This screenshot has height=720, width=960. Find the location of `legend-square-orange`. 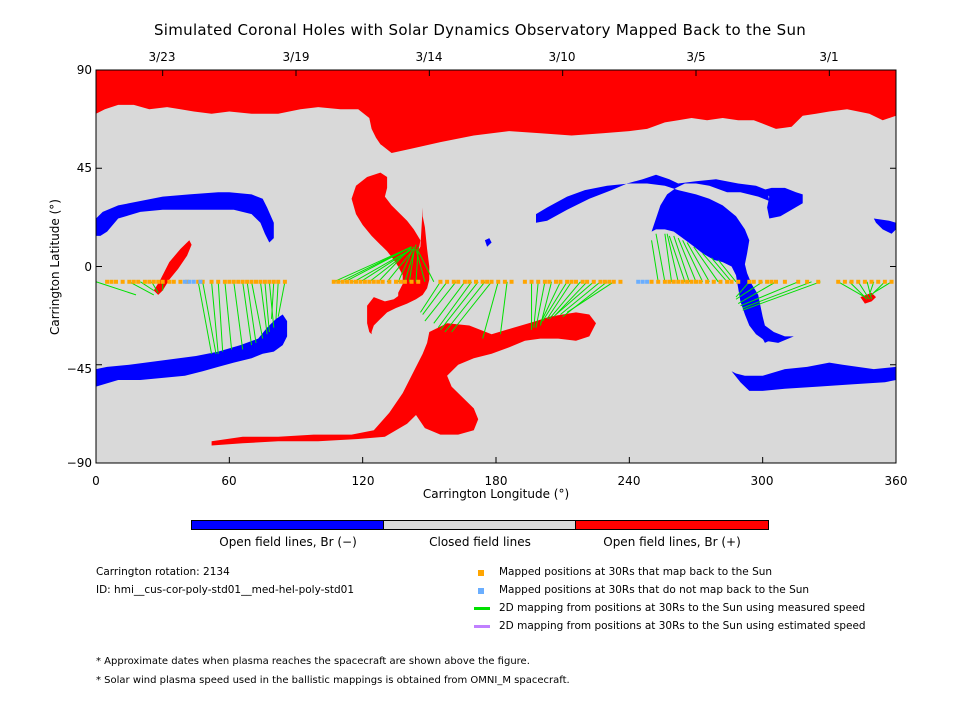

legend-square-orange is located at coordinates (481, 573).